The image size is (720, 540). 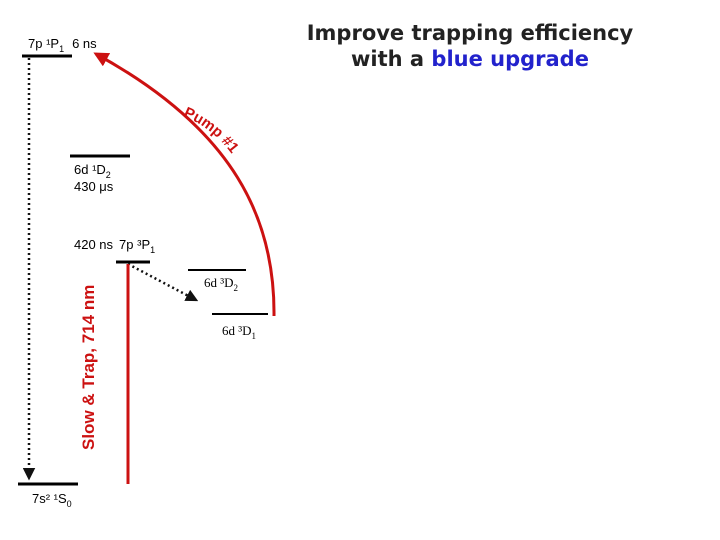 What do you see at coordinates (52, 500) in the screenshot?
I see `level-ground-label: 7s² ¹S0` at bounding box center [52, 500].